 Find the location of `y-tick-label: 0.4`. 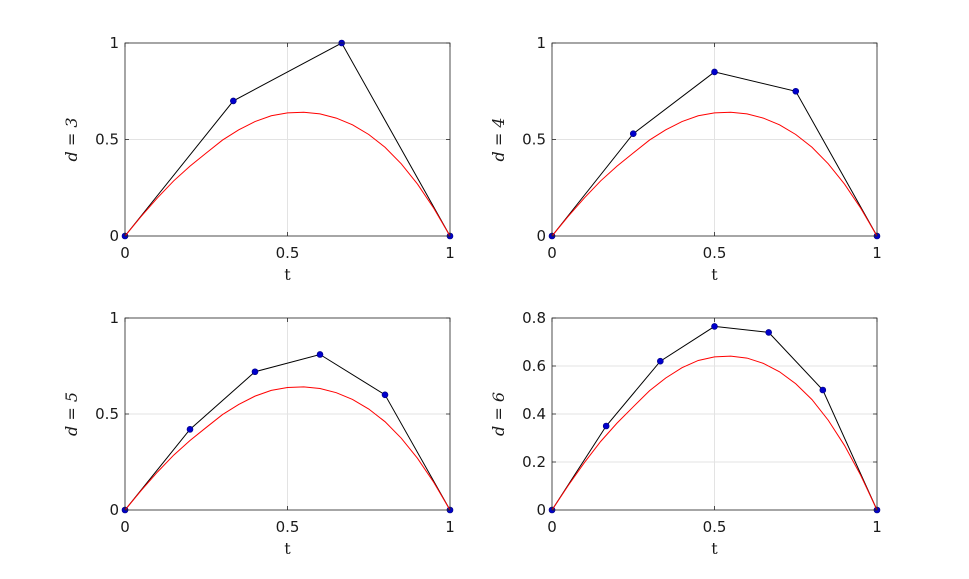

y-tick-label: 0.4 is located at coordinates (534, 414).